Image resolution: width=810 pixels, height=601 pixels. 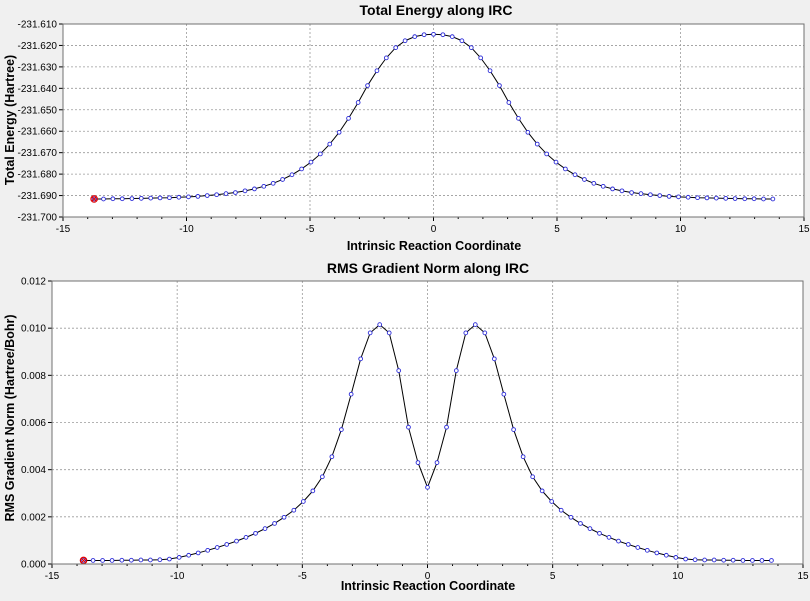 What do you see at coordinates (434, 229) in the screenshot?
I see `energy-x-tick-label: 0` at bounding box center [434, 229].